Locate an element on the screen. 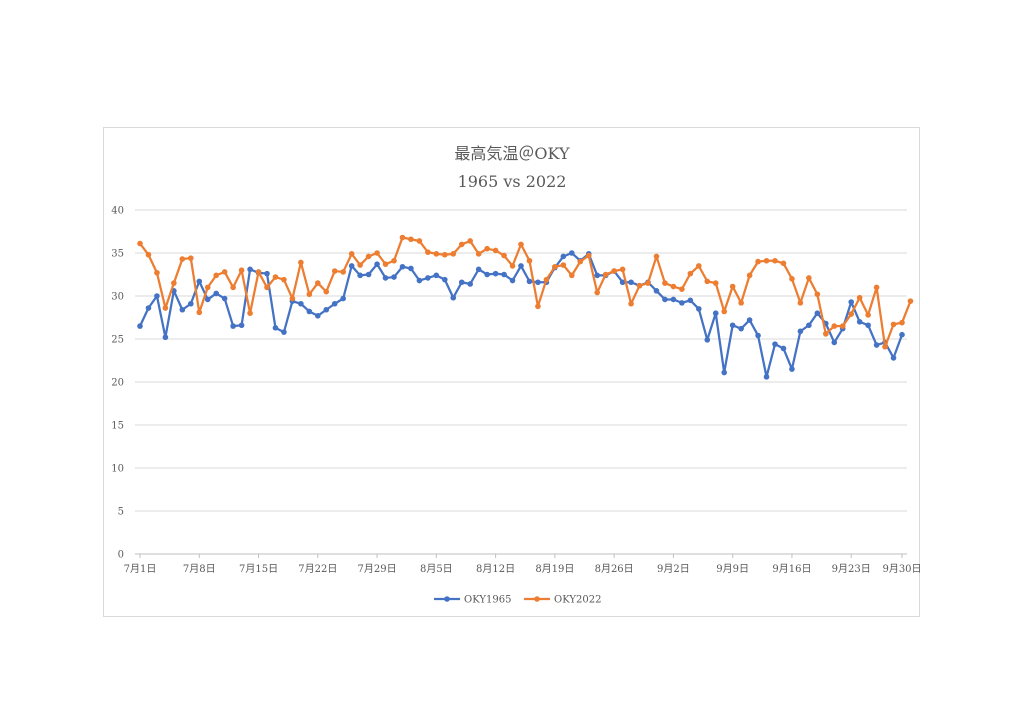  x-tick-label: 7月15日 is located at coordinates (258, 569).